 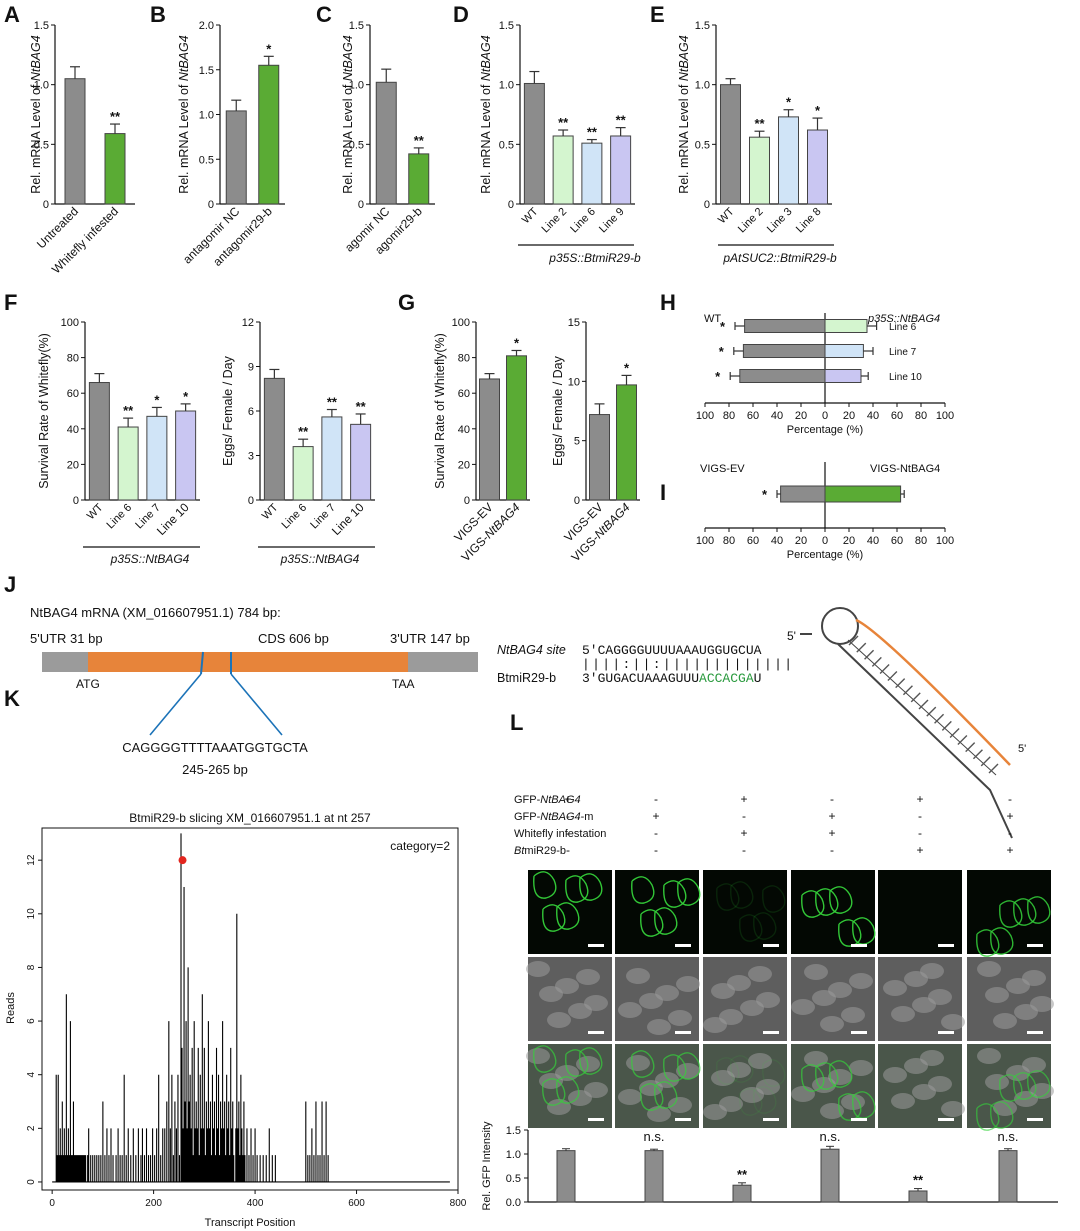 I want to click on significance-label: n.s., so click(x=1008, y=1136).